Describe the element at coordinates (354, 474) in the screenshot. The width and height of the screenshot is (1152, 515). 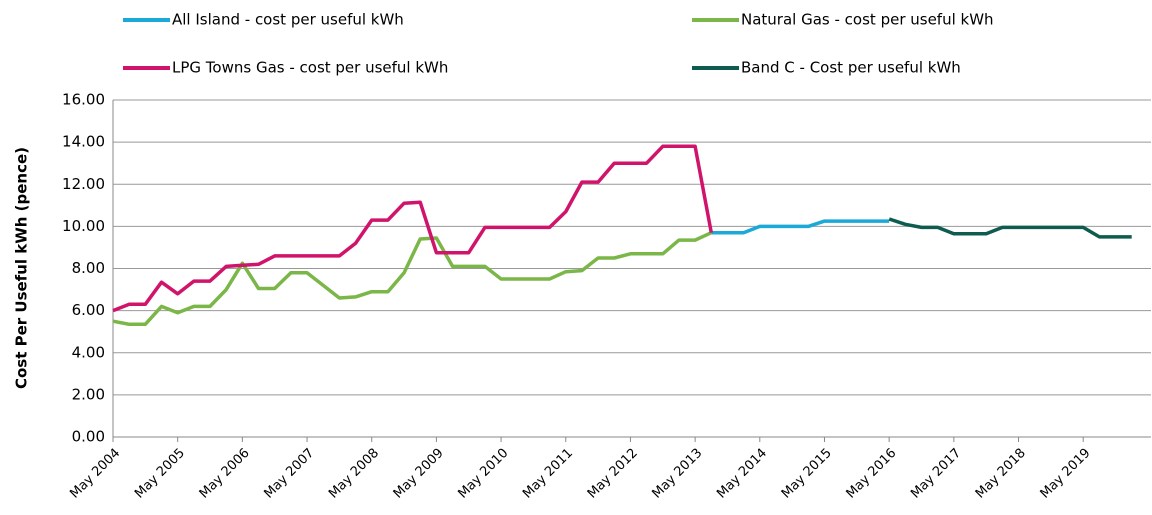
I see `x-tick-label: May 2008` at that location.